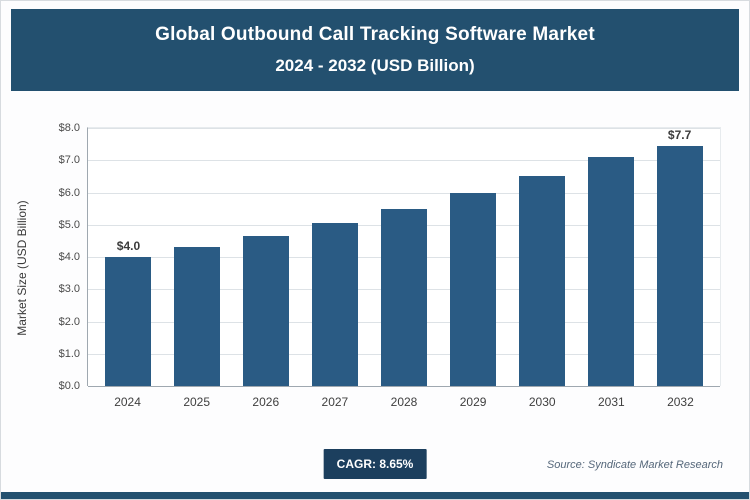  I want to click on y-tick-label: $0.0, so click(69, 386).